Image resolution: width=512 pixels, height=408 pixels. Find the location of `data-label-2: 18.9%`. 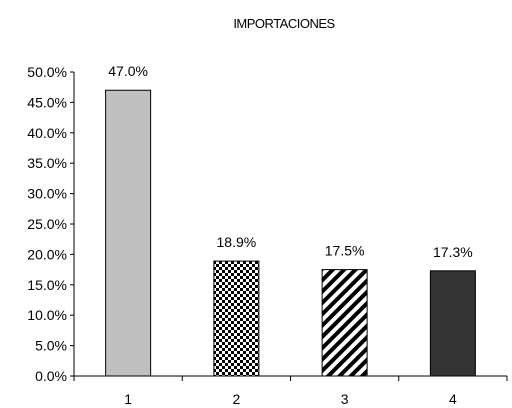

data-label-2: 18.9% is located at coordinates (237, 242).